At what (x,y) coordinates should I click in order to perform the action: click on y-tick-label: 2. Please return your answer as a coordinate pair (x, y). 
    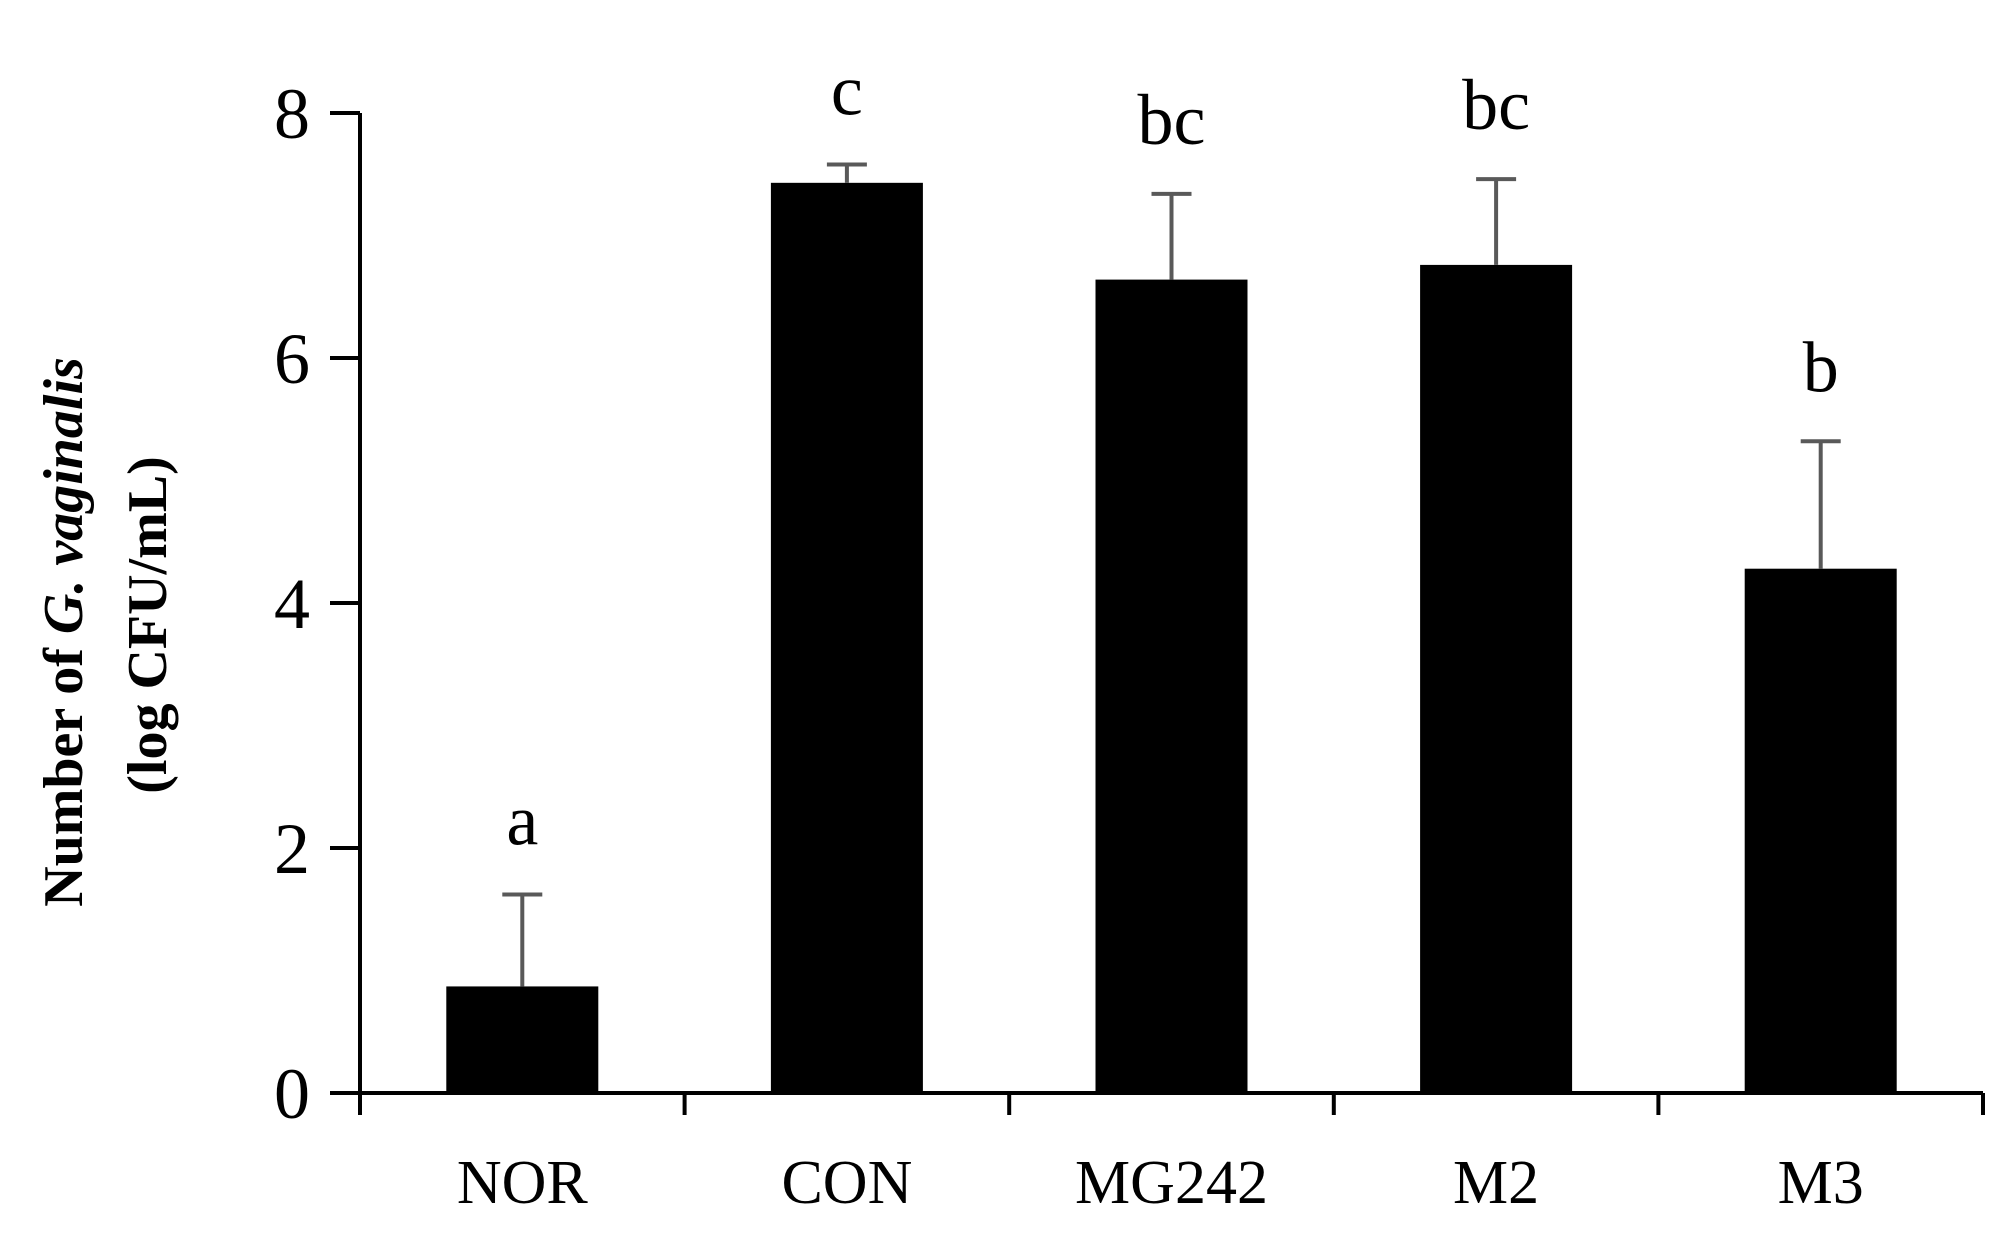
    Looking at the image, I should click on (292, 849).